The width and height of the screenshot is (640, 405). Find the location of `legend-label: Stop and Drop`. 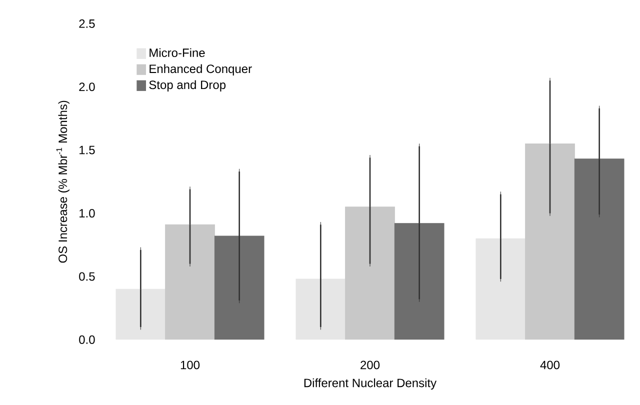

legend-label: Stop and Drop is located at coordinates (187, 86).